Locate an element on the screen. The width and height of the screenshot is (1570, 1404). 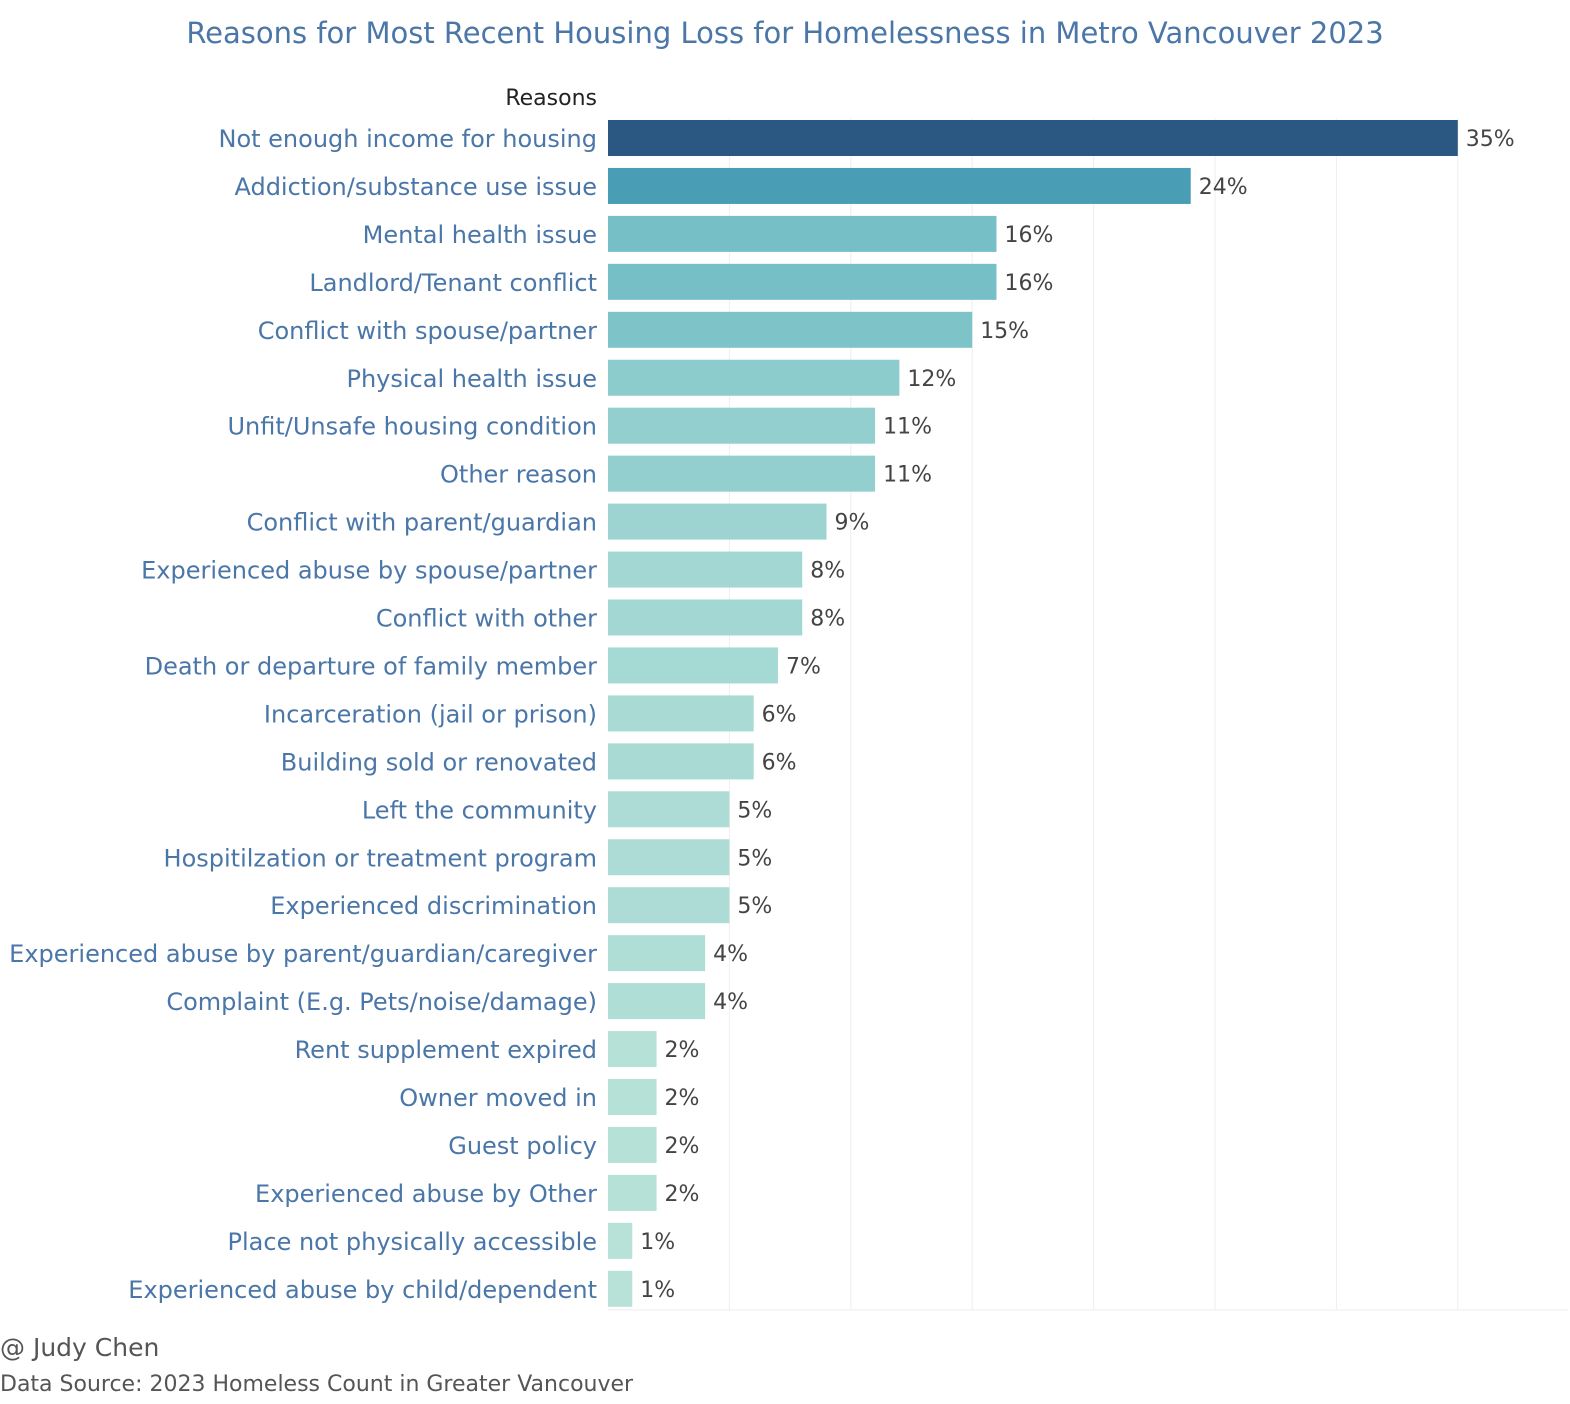
category-label: Hospitilzation or treatment program is located at coordinates (380, 858).